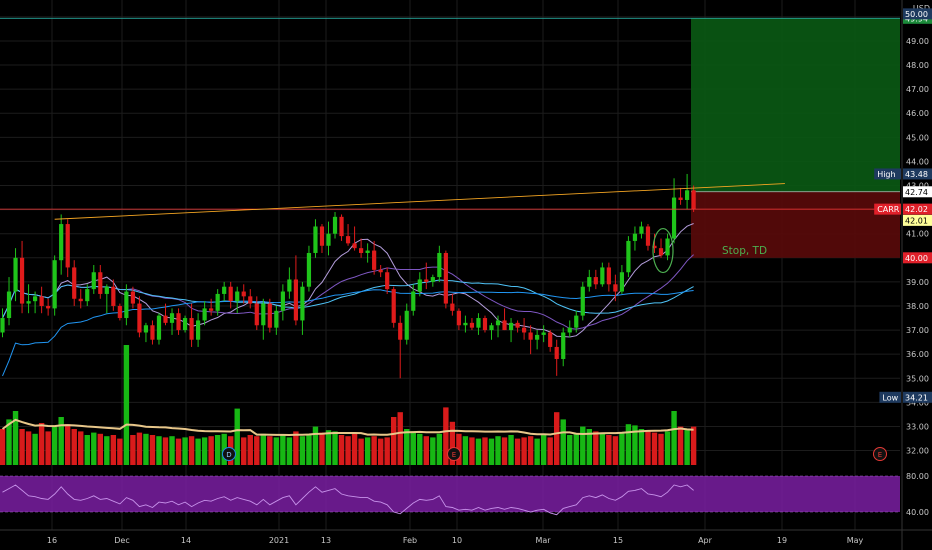 This screenshot has width=932, height=550. I want to click on earnings-marker, so click(880, 454).